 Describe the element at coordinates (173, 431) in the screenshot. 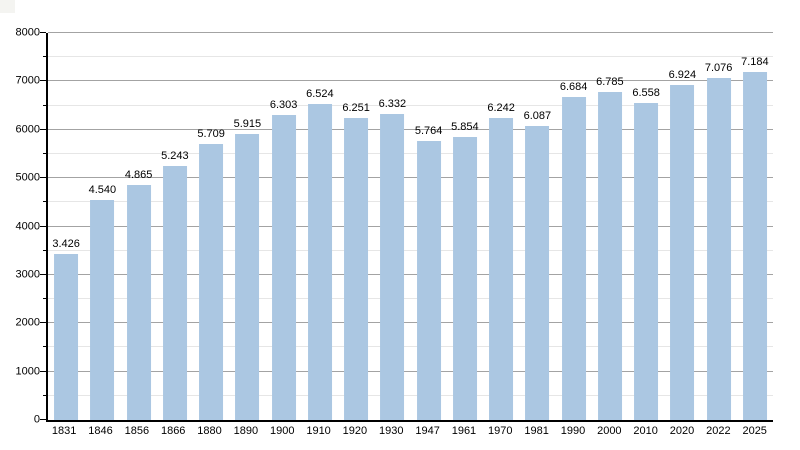

I see `x-tick-label: 1866` at that location.